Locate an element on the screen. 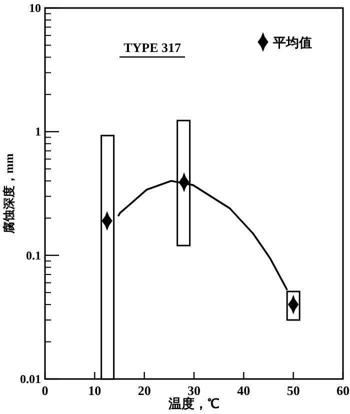 This screenshot has width=350, height=414. y-tick-label: 1 is located at coordinates (38, 131).